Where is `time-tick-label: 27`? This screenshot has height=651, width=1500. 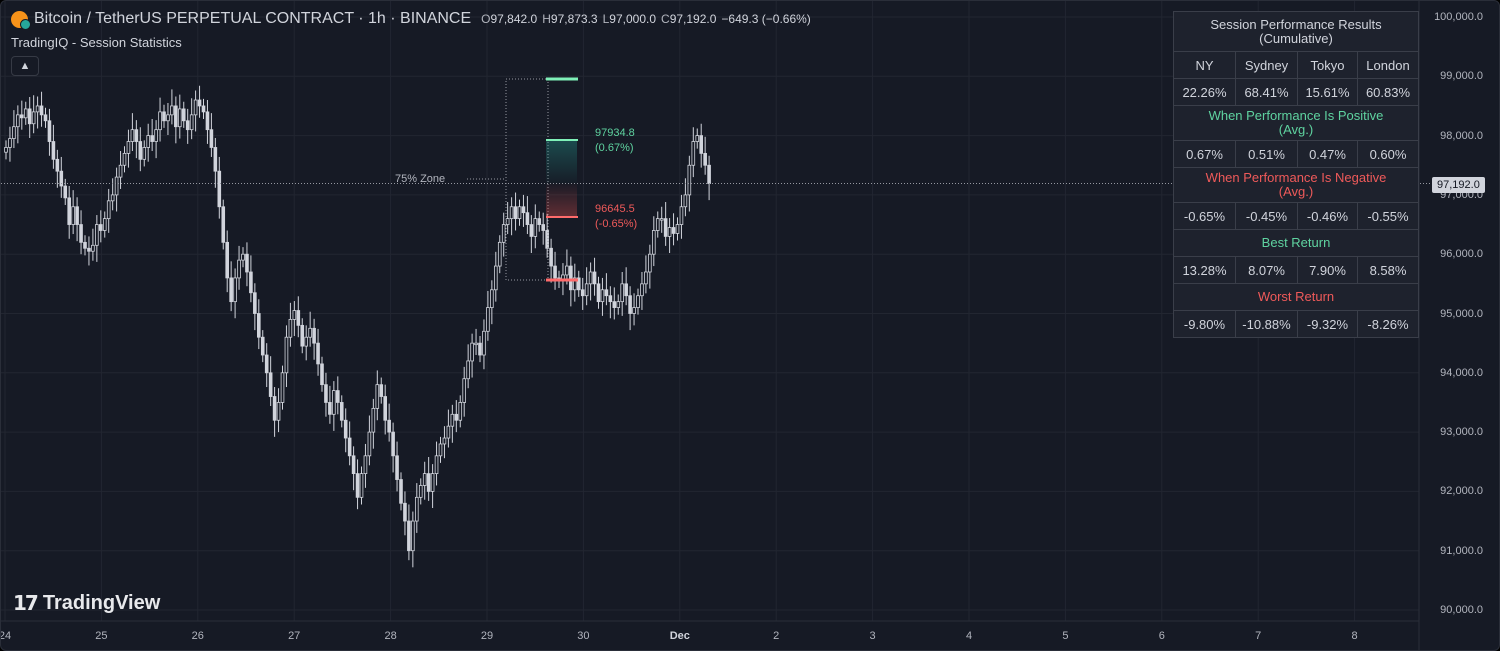
time-tick-label: 27 is located at coordinates (294, 636).